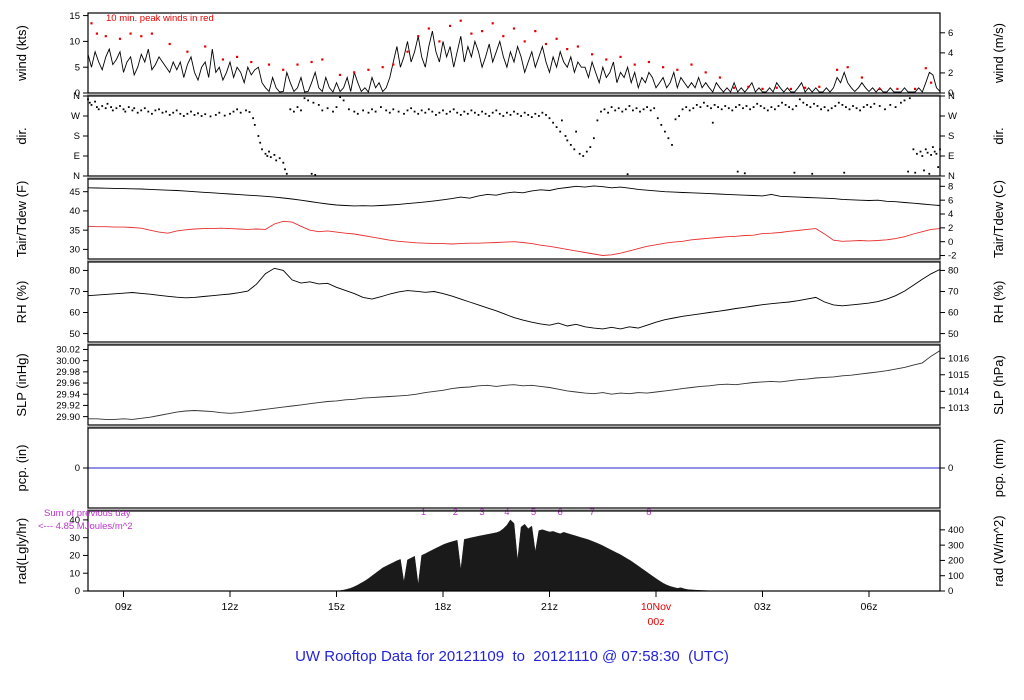 This screenshot has height=700, width=1024. What do you see at coordinates (958, 408) in the screenshot?
I see `svg-text: 1013` at bounding box center [958, 408].